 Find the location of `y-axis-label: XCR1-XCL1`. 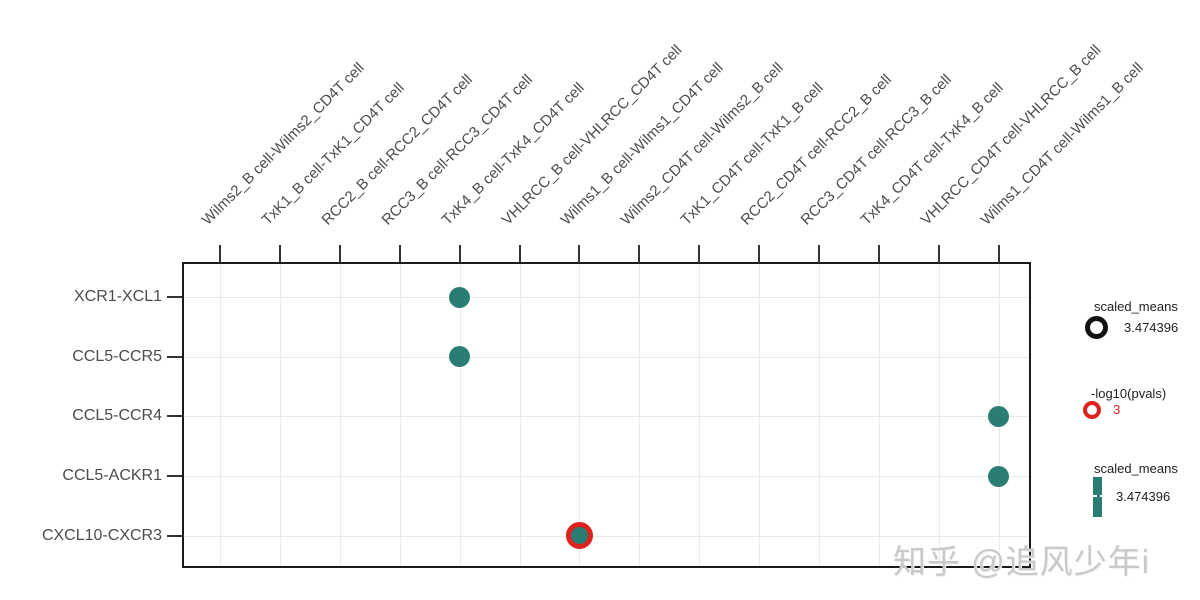

y-axis-label: XCR1-XCL1 is located at coordinates (117, 296).